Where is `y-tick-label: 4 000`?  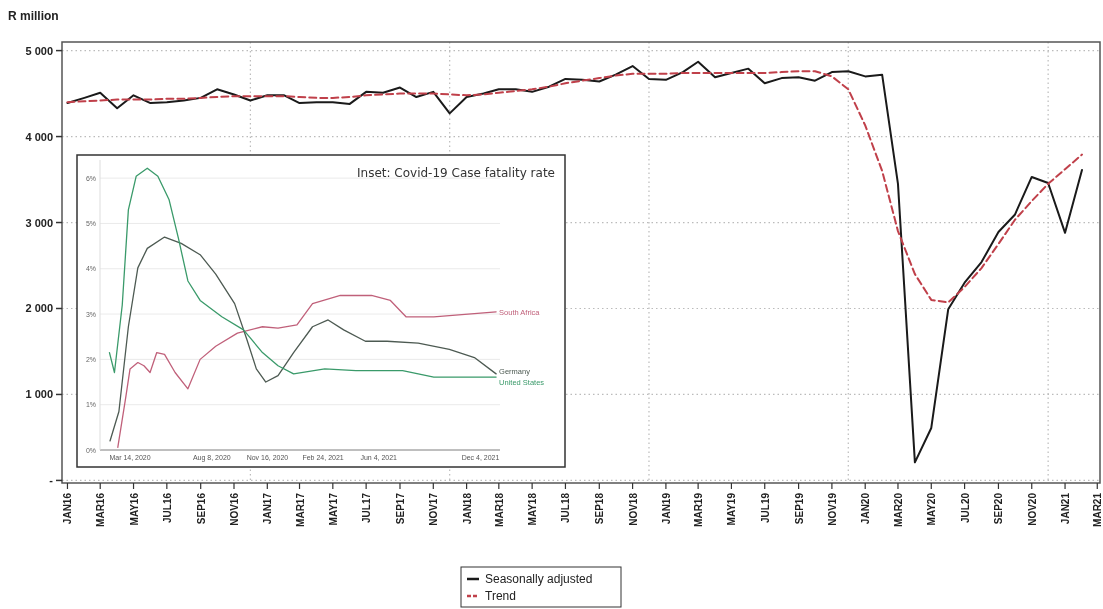 y-tick-label: 4 000 is located at coordinates (39, 136).